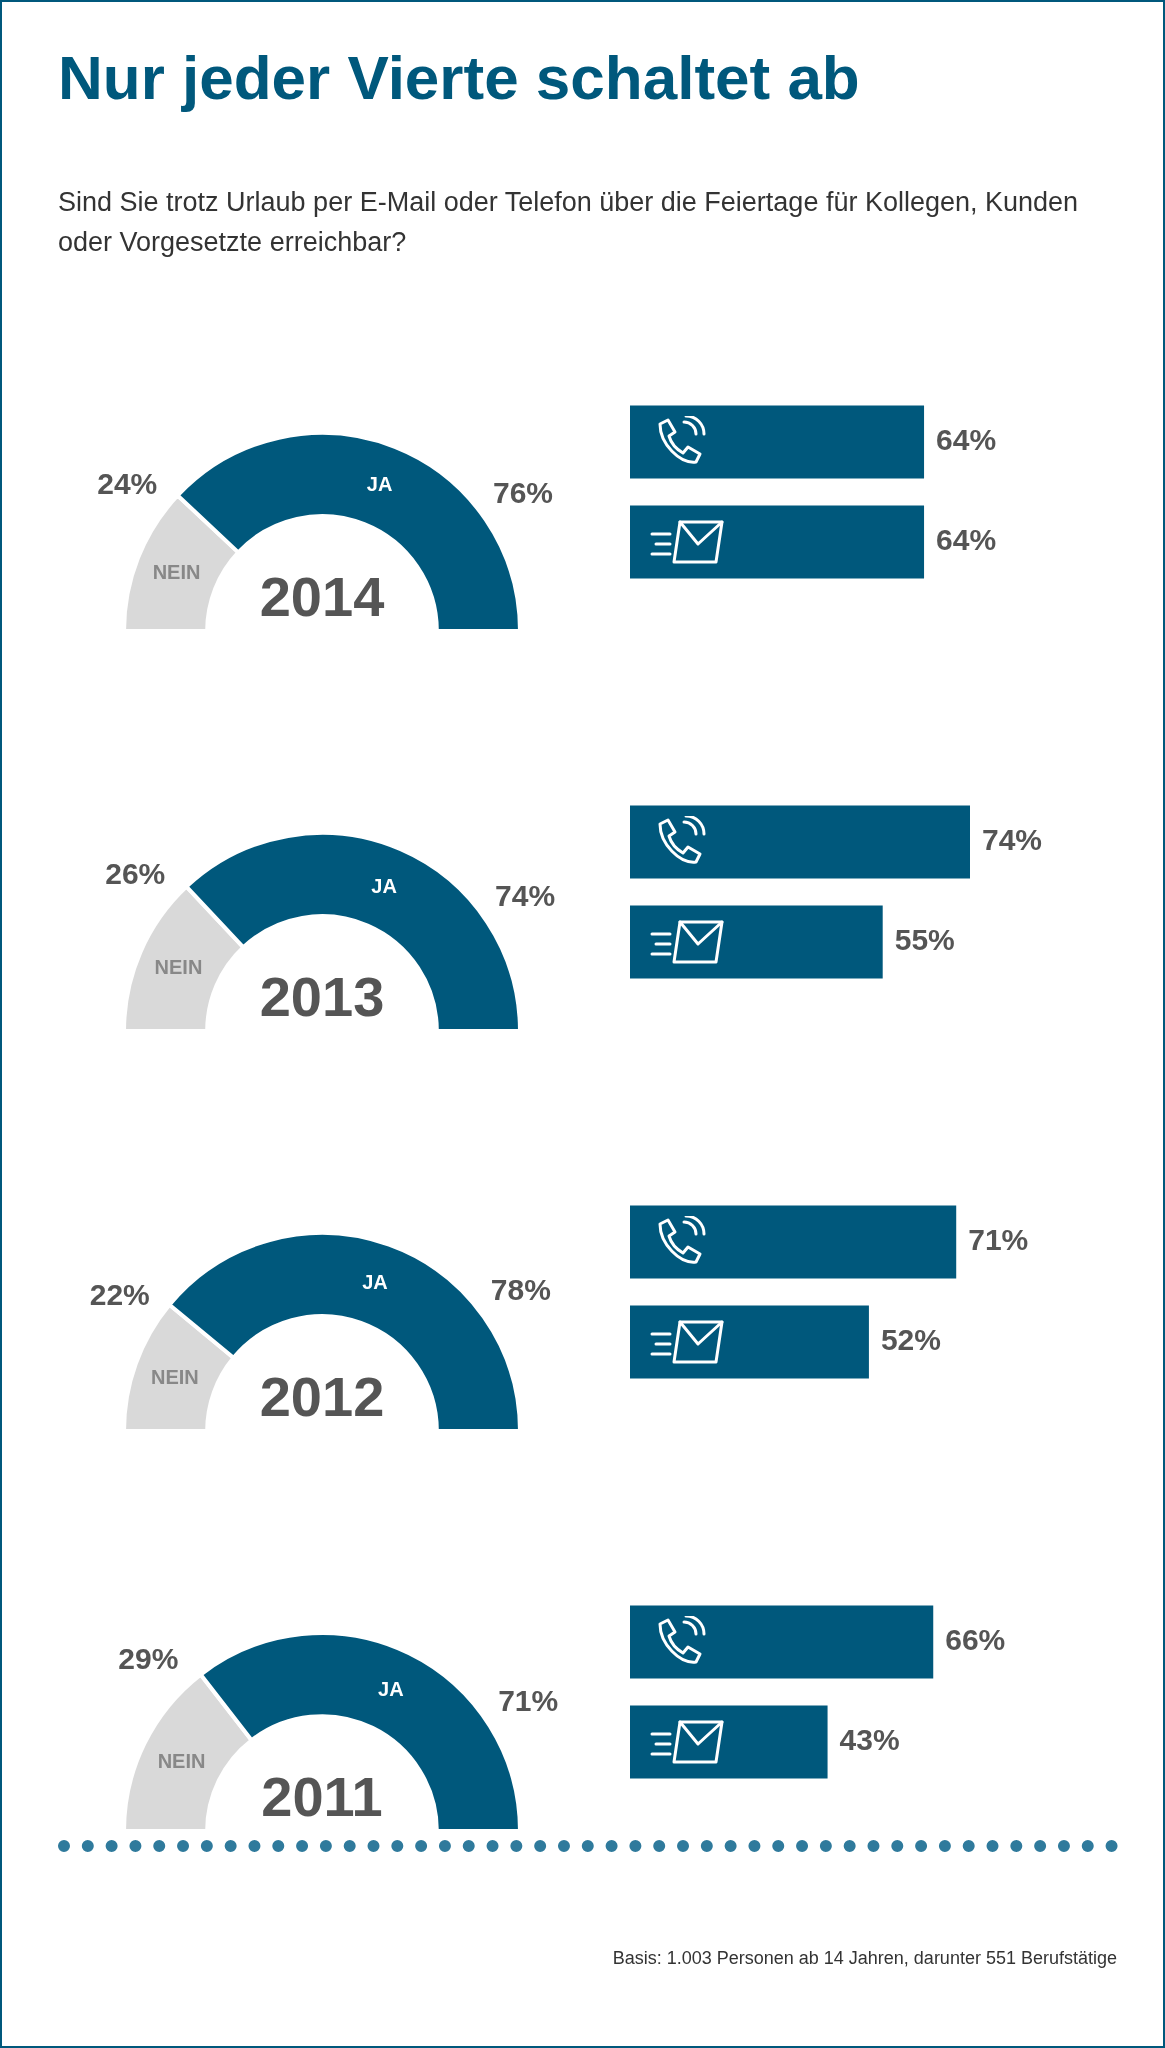 The image size is (1165, 2048). What do you see at coordinates (459, 77) in the screenshot?
I see `text: Nur jeder Vierte schaltet ab` at bounding box center [459, 77].